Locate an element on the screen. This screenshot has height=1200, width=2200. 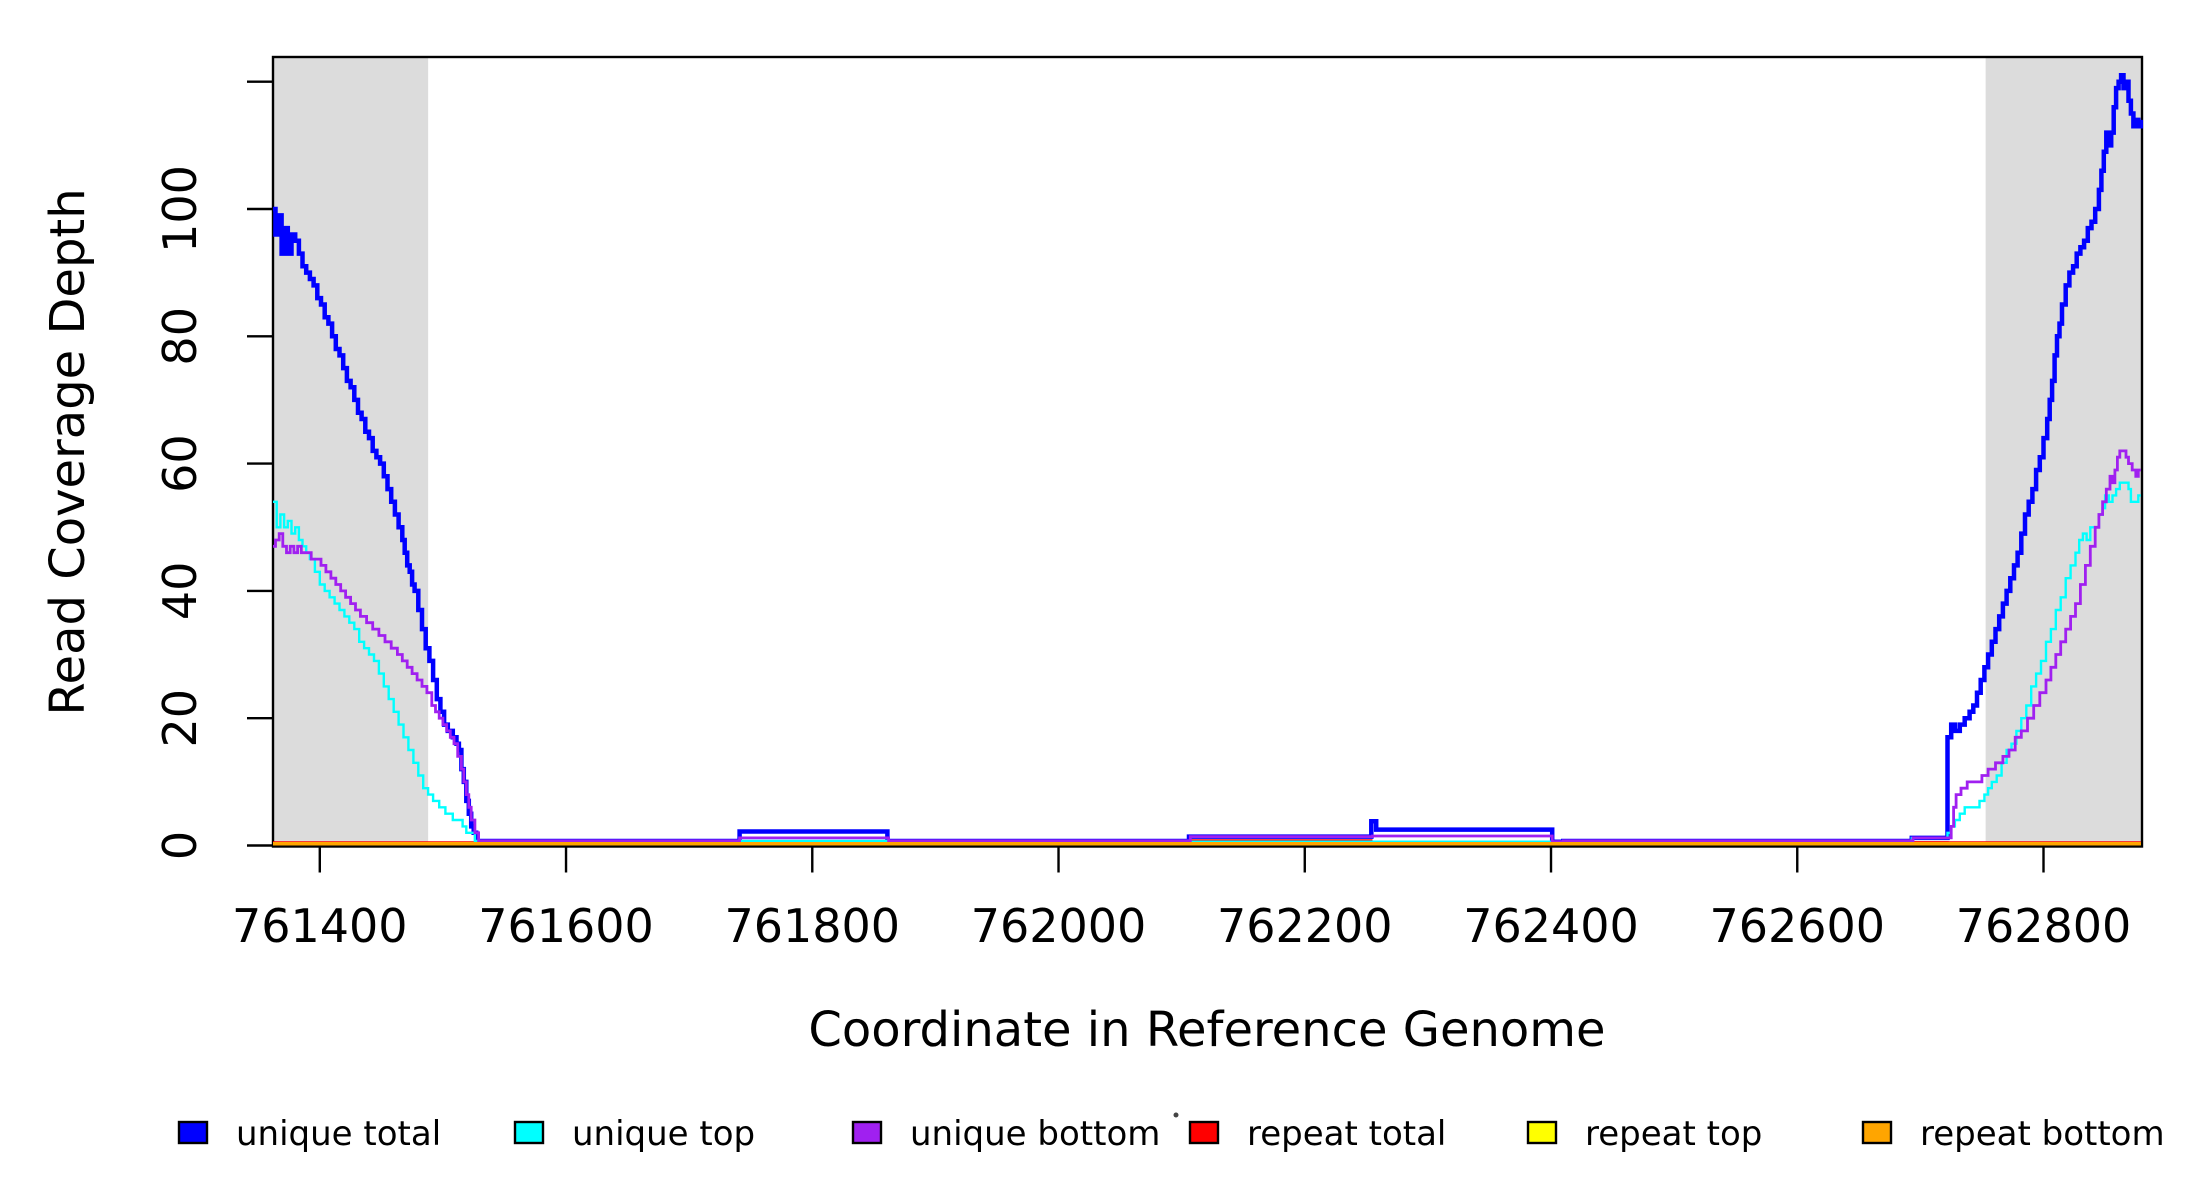
legend-item-repeat-total: repeat total is located at coordinates (1317, 1134).